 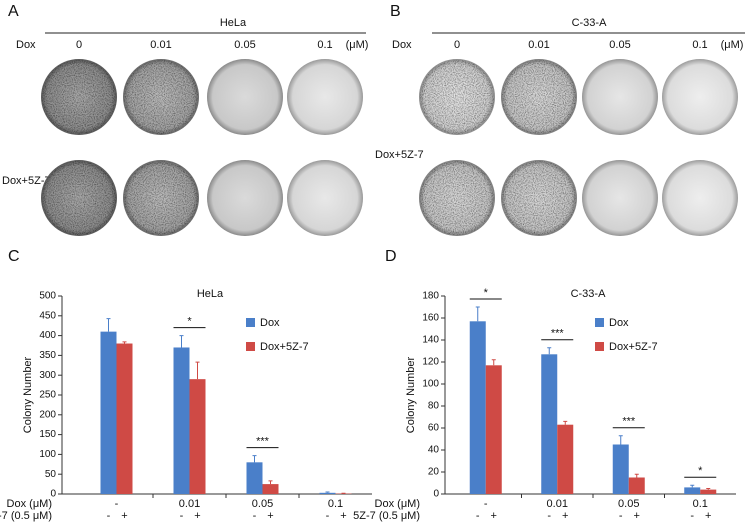 What do you see at coordinates (430, 340) in the screenshot?
I see `y-tick-label: 140` at bounding box center [430, 340].